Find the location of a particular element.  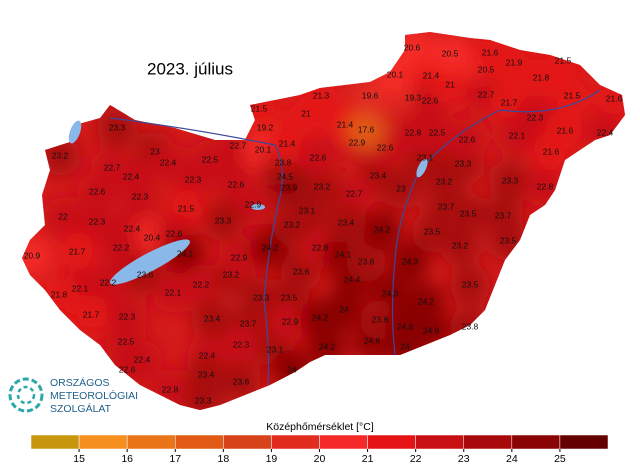

station-value: 19.2 is located at coordinates (265, 127).